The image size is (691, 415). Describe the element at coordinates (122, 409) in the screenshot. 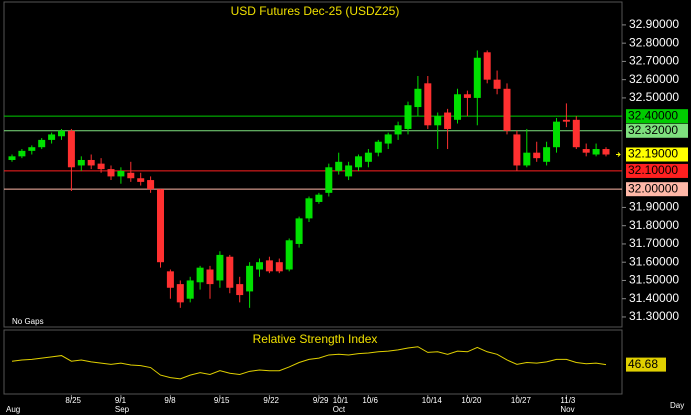

I see `month-label: Sep` at that location.